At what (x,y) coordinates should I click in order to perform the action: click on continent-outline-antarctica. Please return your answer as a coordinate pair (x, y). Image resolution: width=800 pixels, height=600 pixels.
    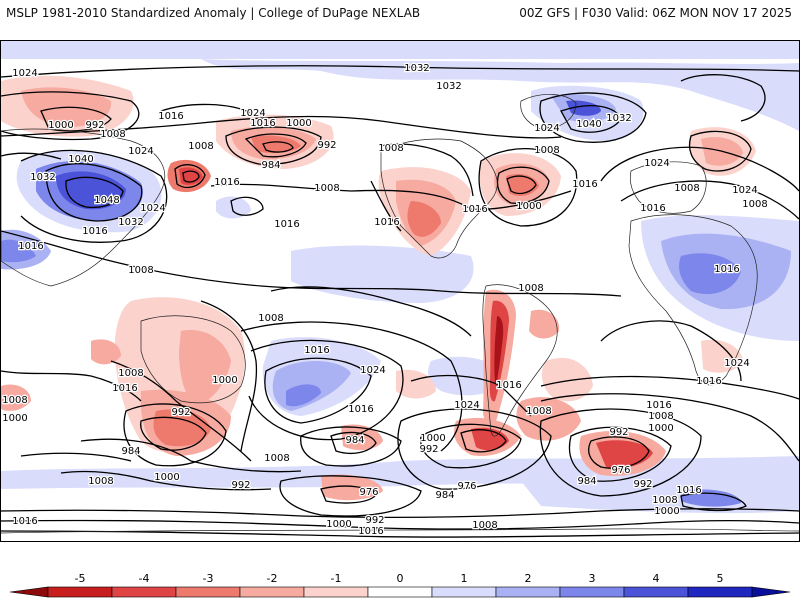
    Looking at the image, I should click on (400, 531).